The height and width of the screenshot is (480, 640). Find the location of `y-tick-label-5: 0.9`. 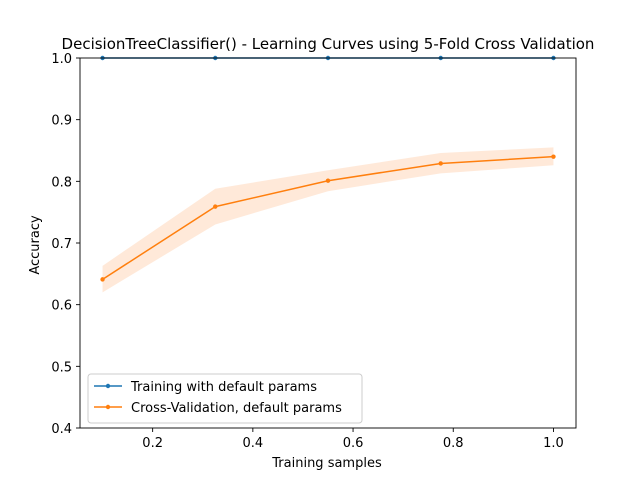

y-tick-label-5: 0.9 is located at coordinates (61, 121).